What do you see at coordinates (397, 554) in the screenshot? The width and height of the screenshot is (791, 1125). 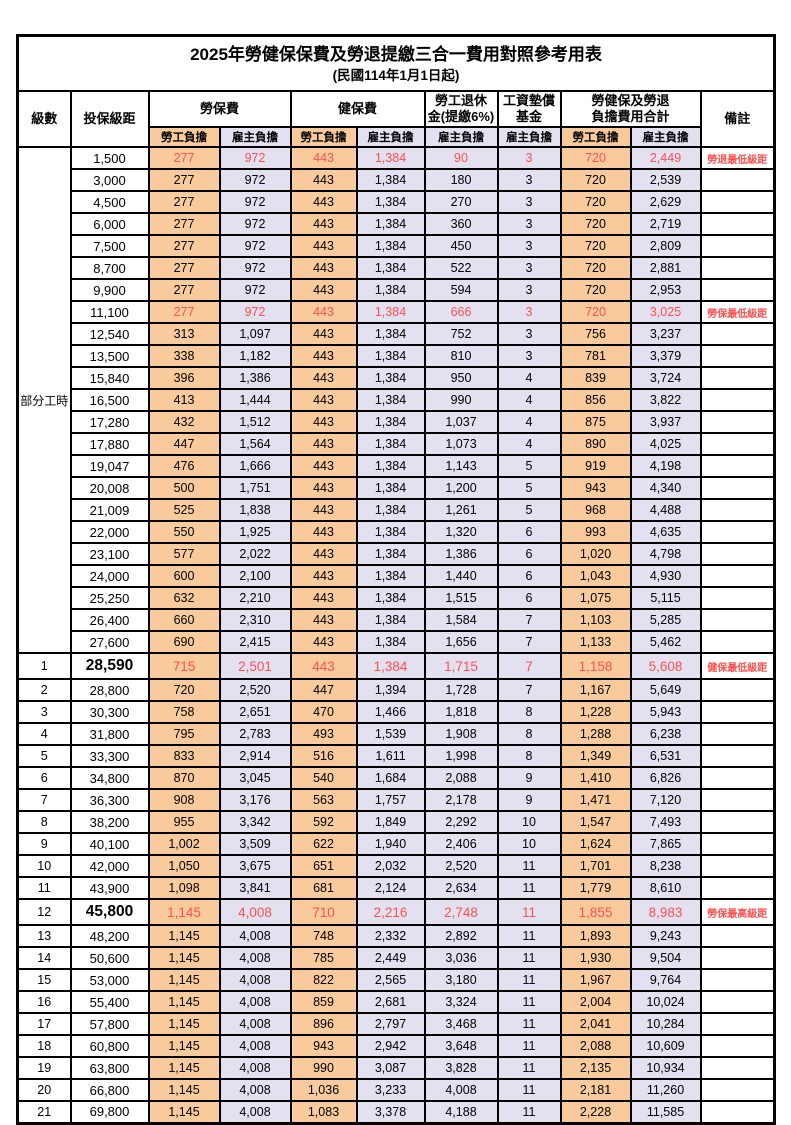 I see `table-row: 23,100 577 2,022 443 1,384 1,386 6 1,020 4,798` at bounding box center [397, 554].